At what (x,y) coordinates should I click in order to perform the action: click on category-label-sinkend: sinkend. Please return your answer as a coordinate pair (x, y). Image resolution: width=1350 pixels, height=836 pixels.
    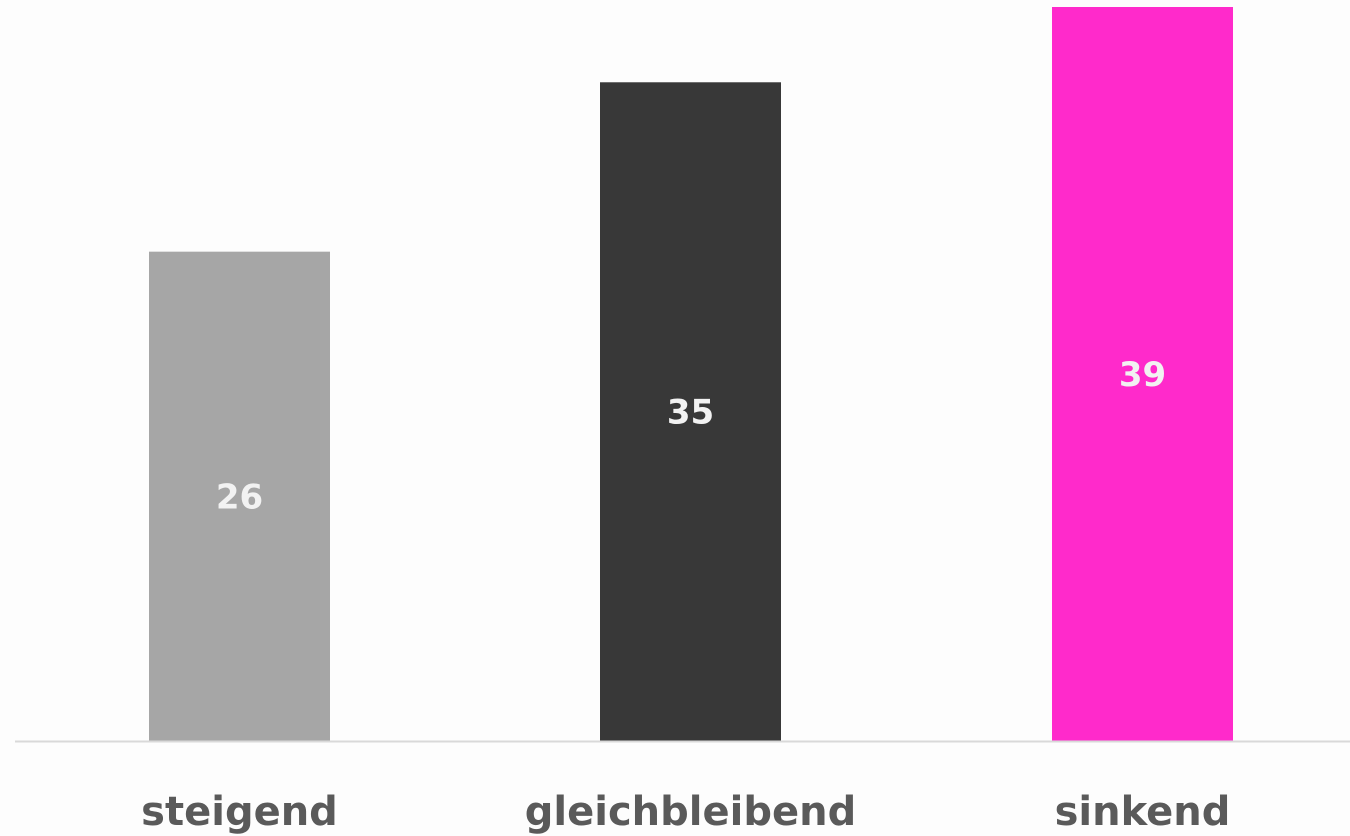
    Looking at the image, I should click on (1143, 812).